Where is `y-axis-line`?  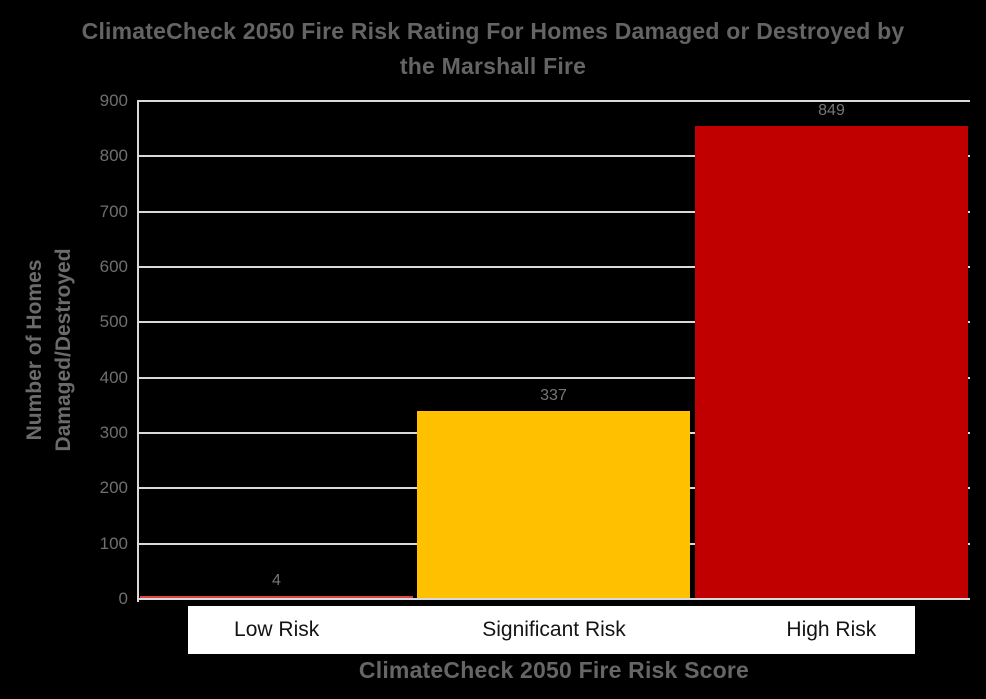
y-axis-line is located at coordinates (138, 351).